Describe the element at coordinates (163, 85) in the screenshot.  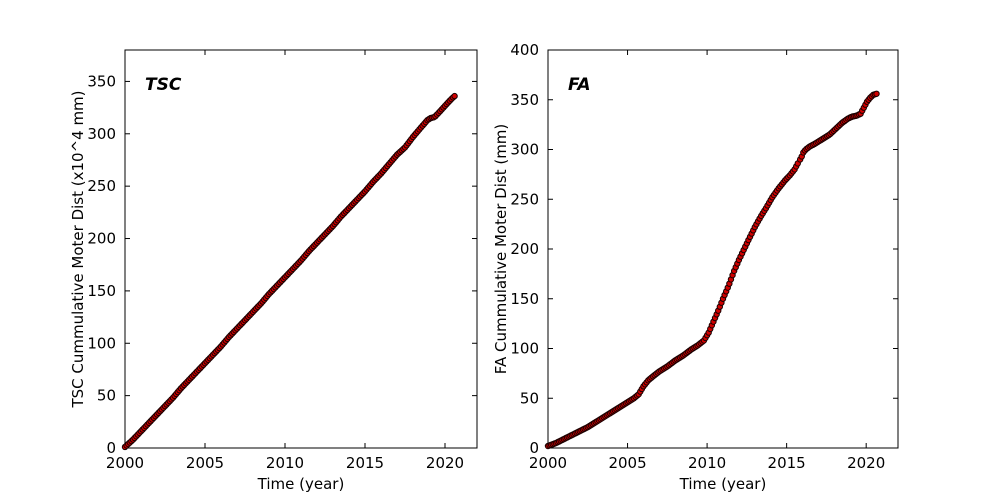
I see `plot-title: TSC` at that location.